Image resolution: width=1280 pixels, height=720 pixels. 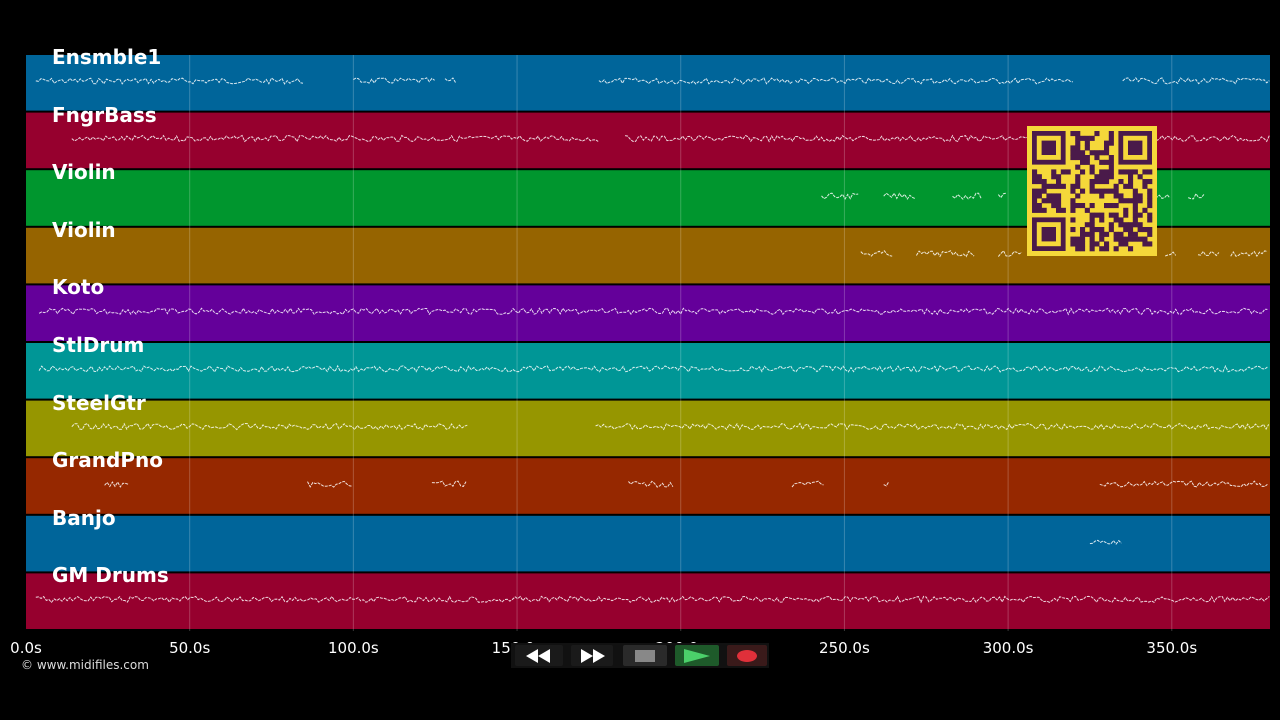 What do you see at coordinates (107, 460) in the screenshot?
I see `track-label: GrandPno` at bounding box center [107, 460].